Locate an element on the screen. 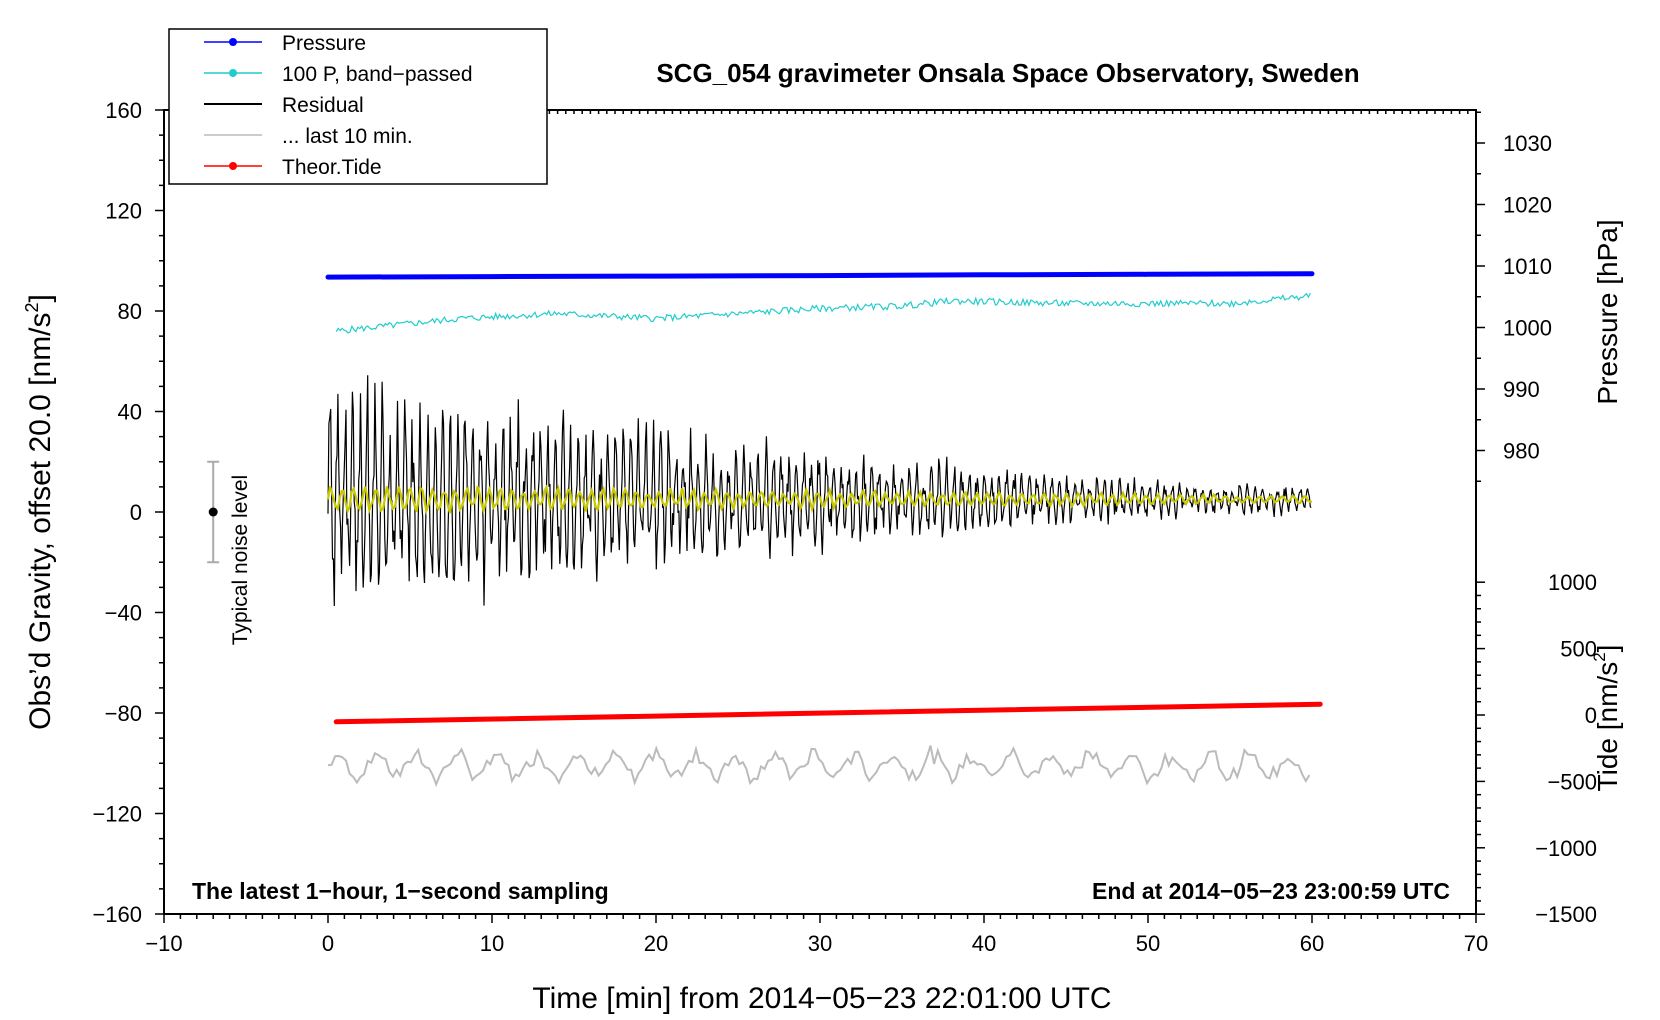 The image size is (1660, 1020). legend-label: Residual is located at coordinates (323, 105).